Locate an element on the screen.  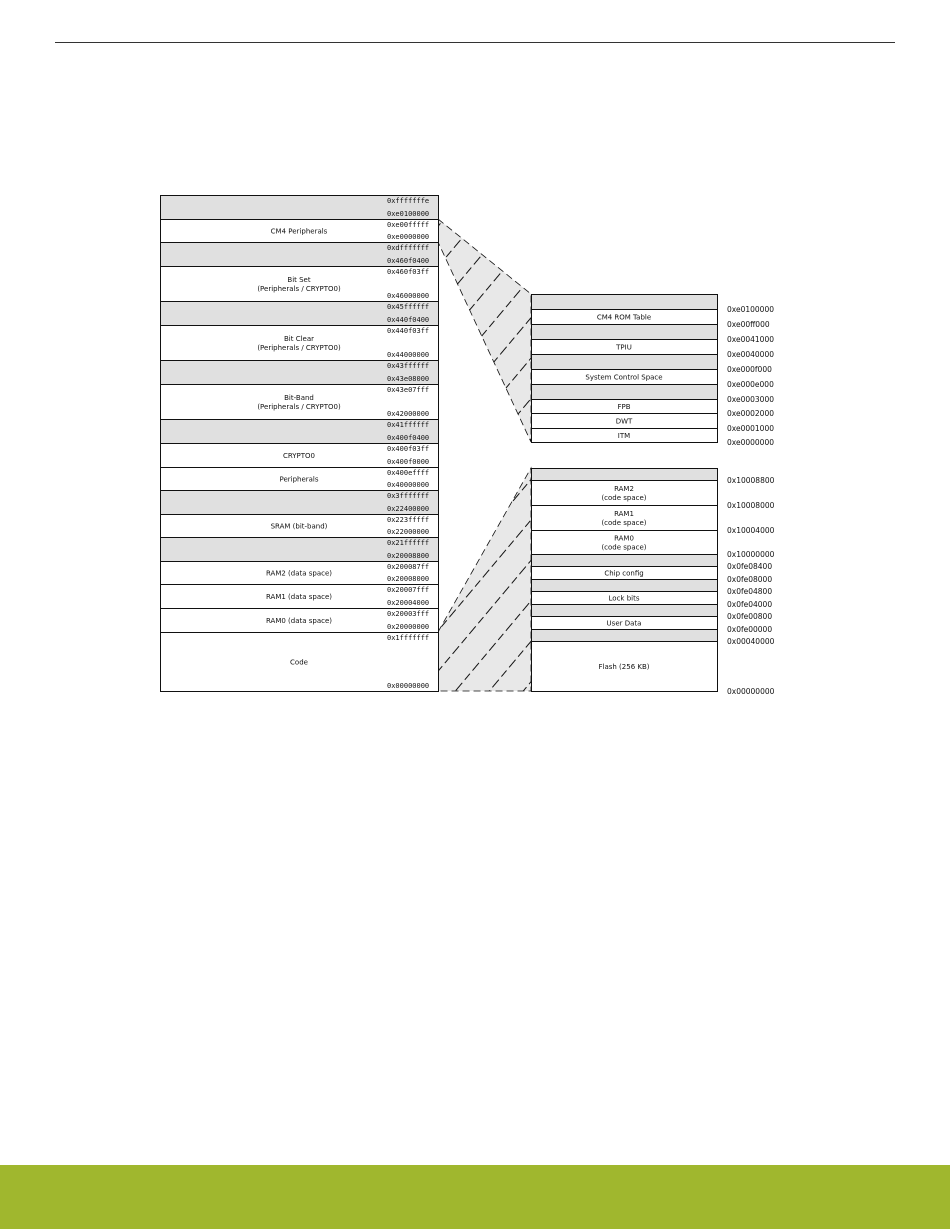
region-sram-bit-band: SRAM (bit-band) 0x223fffff 0x22000000 is located at coordinates (299, 526).